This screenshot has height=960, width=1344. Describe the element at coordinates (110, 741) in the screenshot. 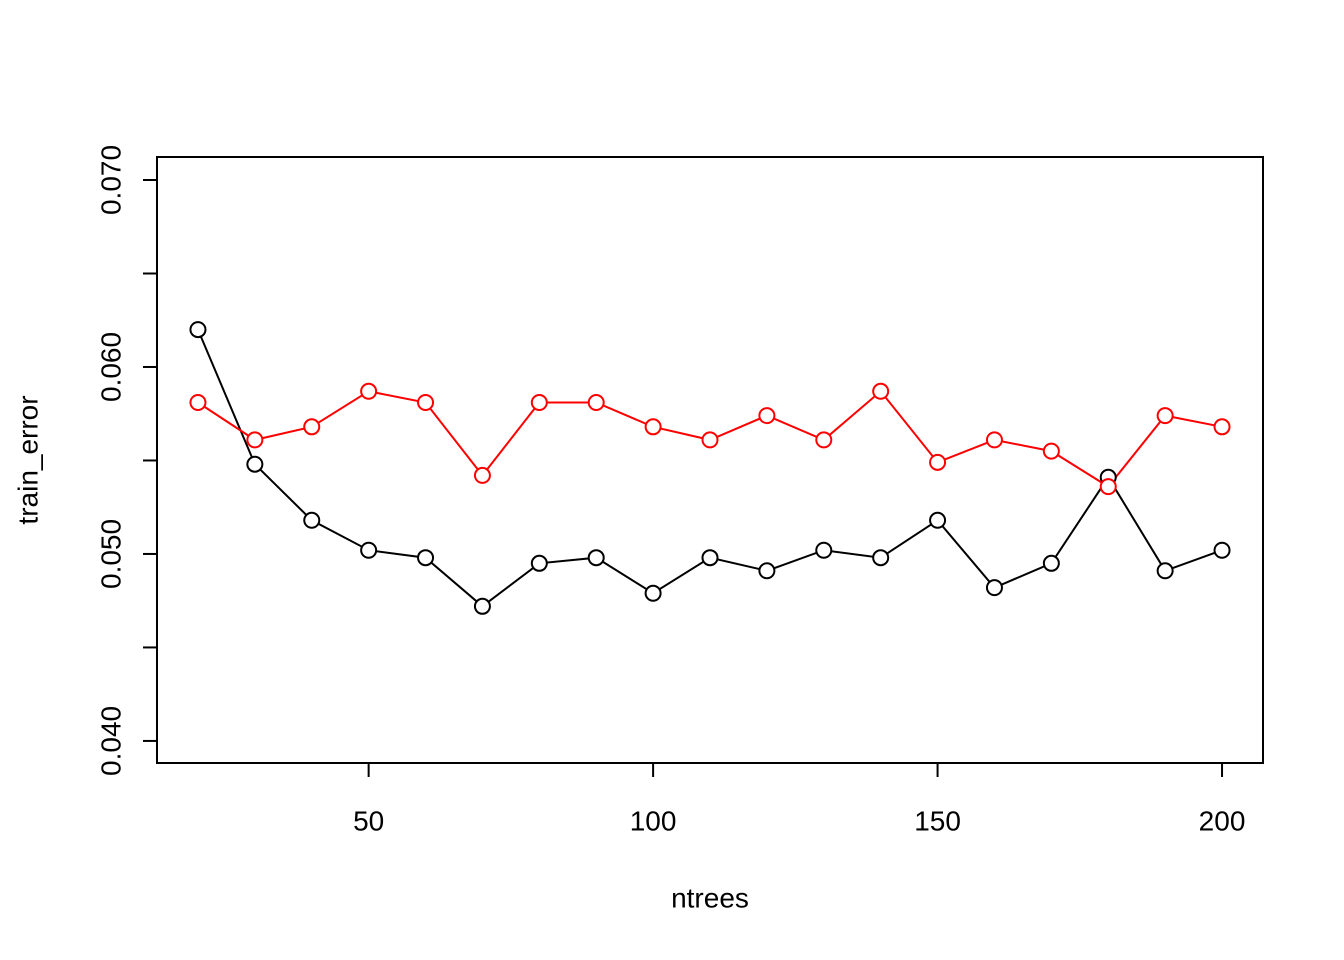

I see `y-tick-label: 0.040` at that location.